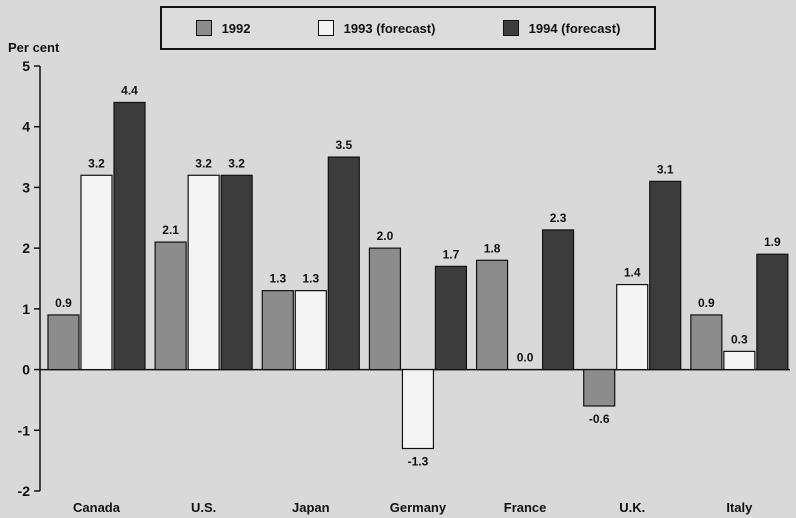 The width and height of the screenshot is (796, 518). What do you see at coordinates (26, 309) in the screenshot?
I see `y-tick-label-3: 1` at bounding box center [26, 309].